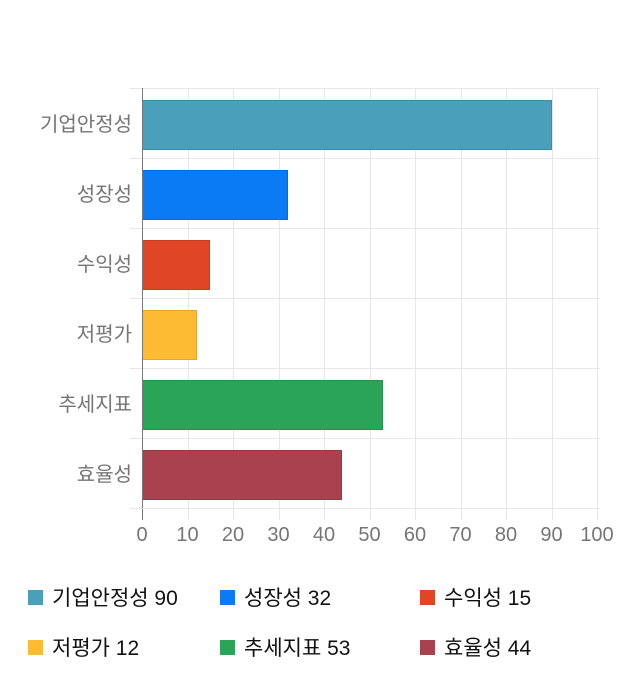 The image size is (640, 700). Describe the element at coordinates (142, 298) in the screenshot. I see `y-axis-line` at that location.